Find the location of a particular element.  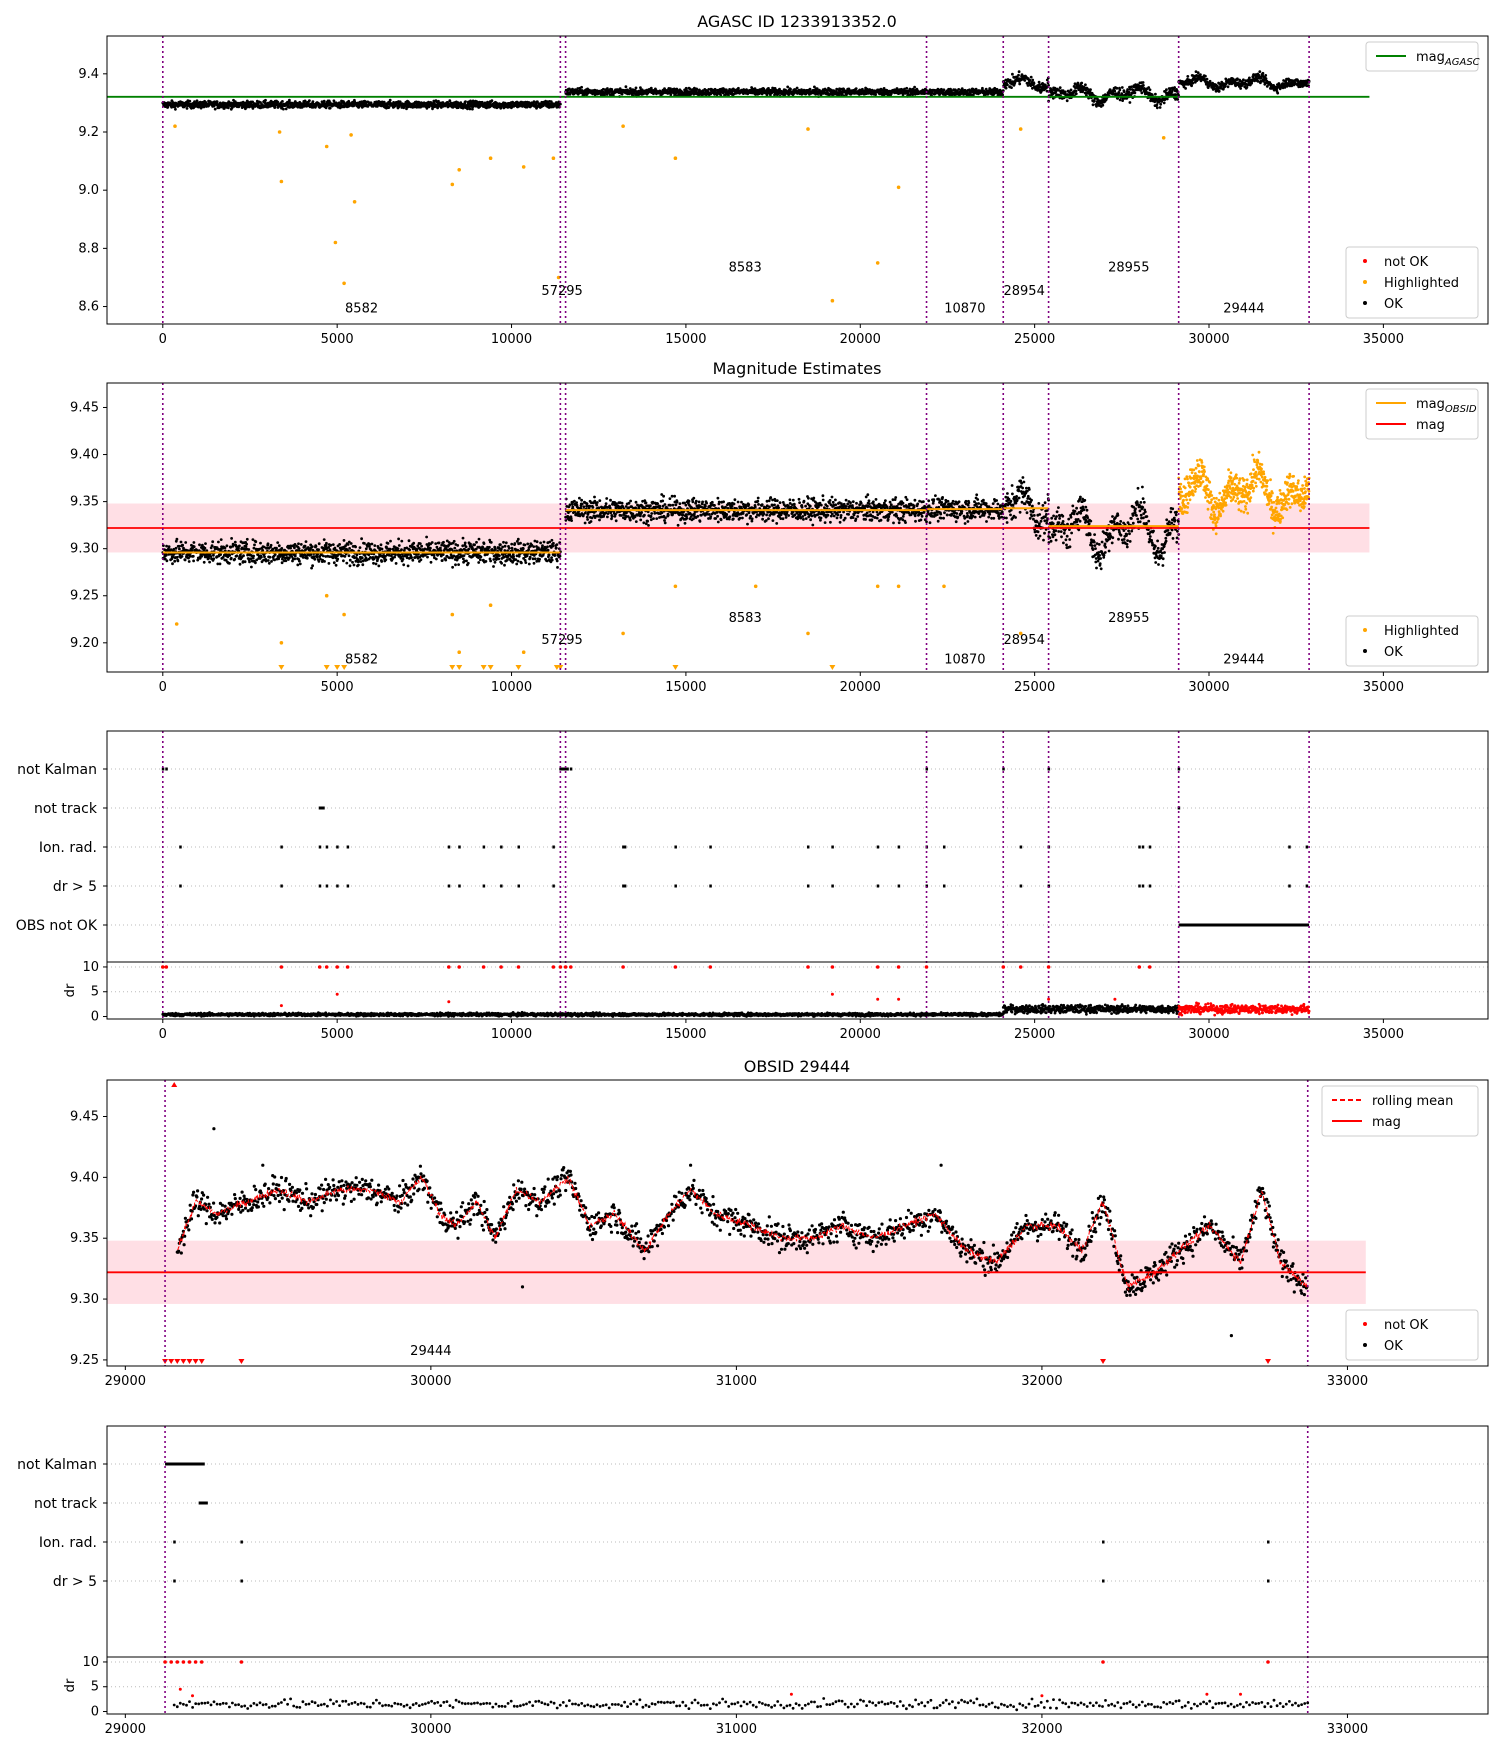

panel-title-obsid: OBSID 29444 is located at coordinates (797, 1066).